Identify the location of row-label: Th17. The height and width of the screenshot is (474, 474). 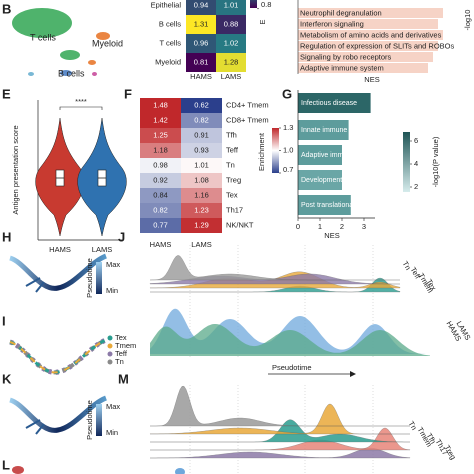
(234, 209).